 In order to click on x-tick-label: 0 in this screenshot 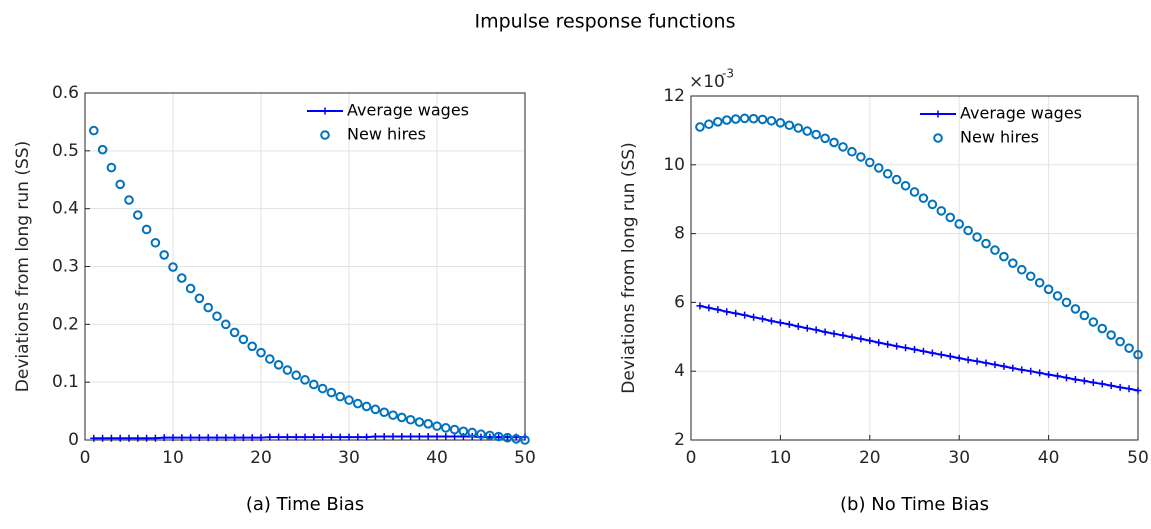, I will do `click(85, 458)`.